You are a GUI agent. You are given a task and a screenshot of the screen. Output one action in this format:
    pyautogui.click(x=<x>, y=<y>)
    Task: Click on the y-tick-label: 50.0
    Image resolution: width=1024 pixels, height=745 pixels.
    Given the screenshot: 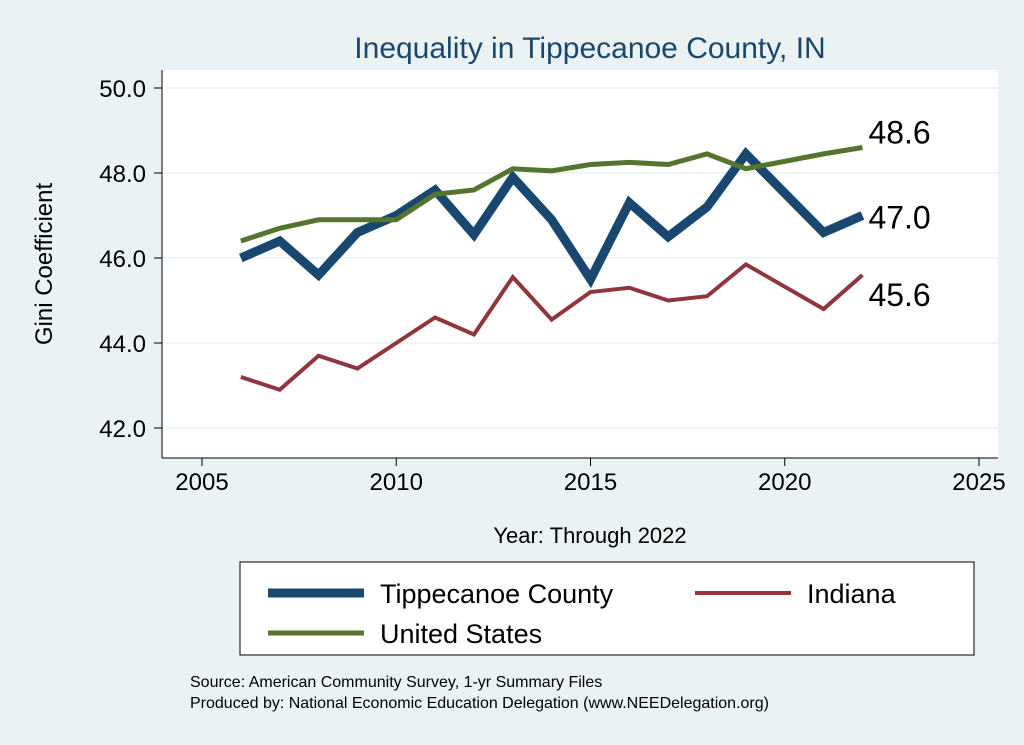 What is the action you would take?
    pyautogui.click(x=122, y=89)
    